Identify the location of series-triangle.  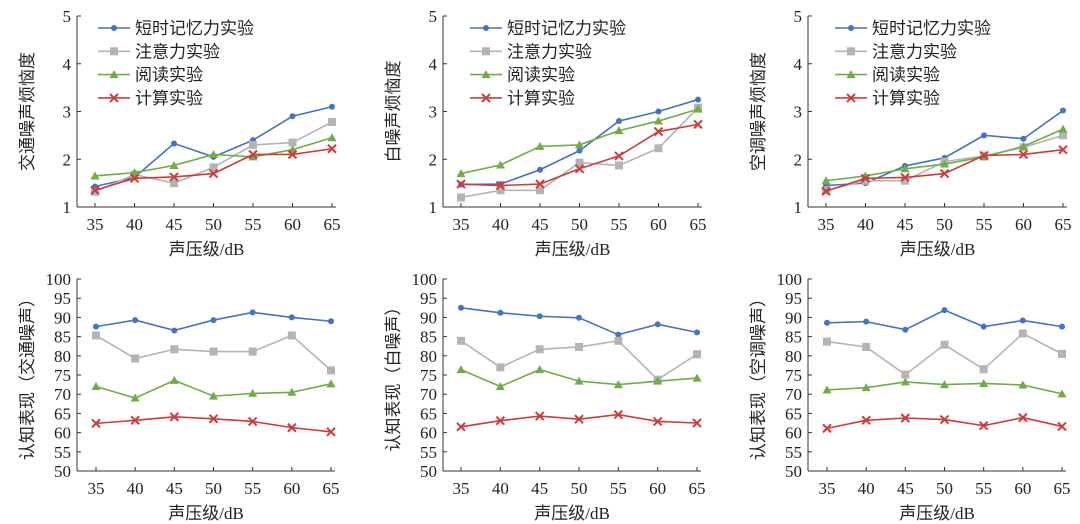
(579, 141).